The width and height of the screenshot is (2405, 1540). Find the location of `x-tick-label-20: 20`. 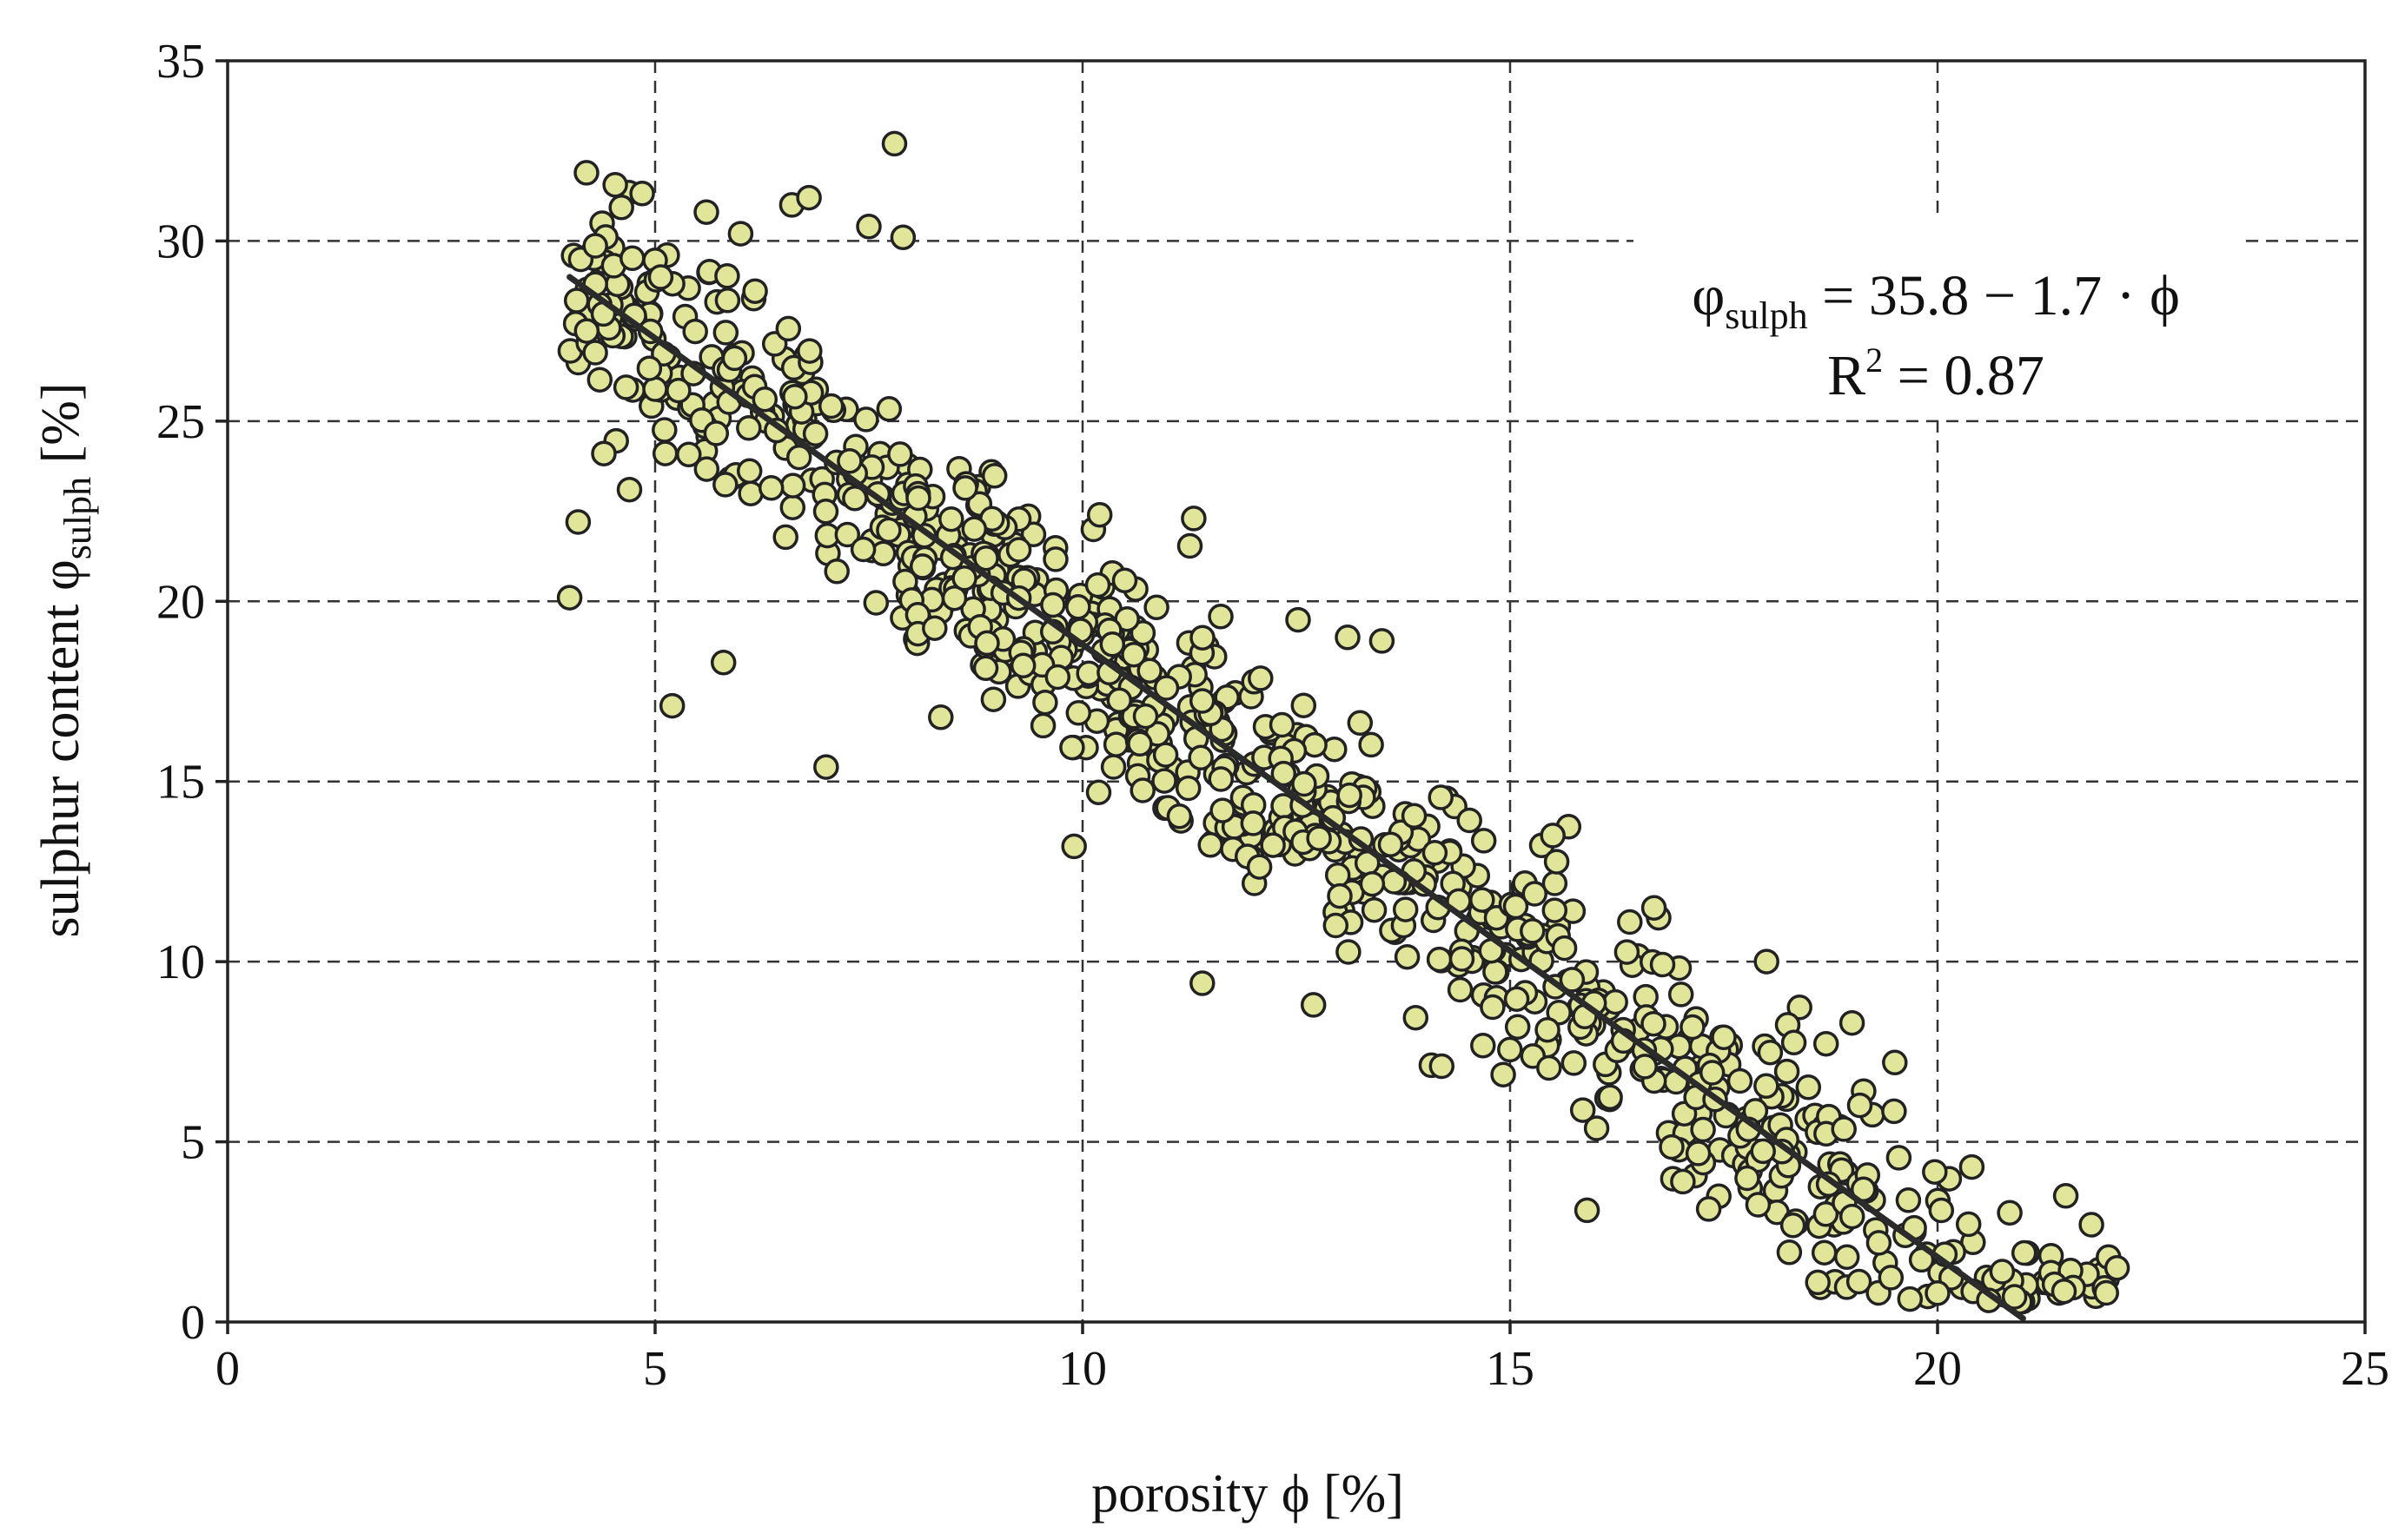

x-tick-label-20: 20 is located at coordinates (1937, 1369).